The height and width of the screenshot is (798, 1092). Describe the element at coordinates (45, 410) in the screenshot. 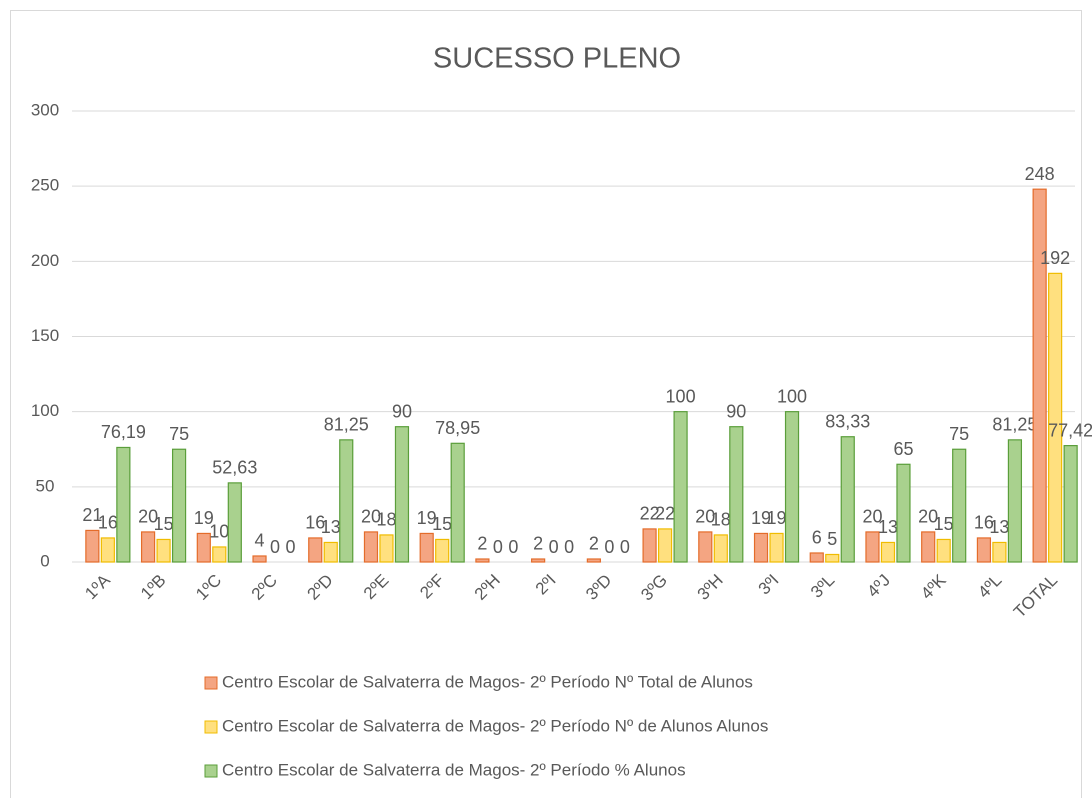

I see `y-tick-label: 100` at that location.